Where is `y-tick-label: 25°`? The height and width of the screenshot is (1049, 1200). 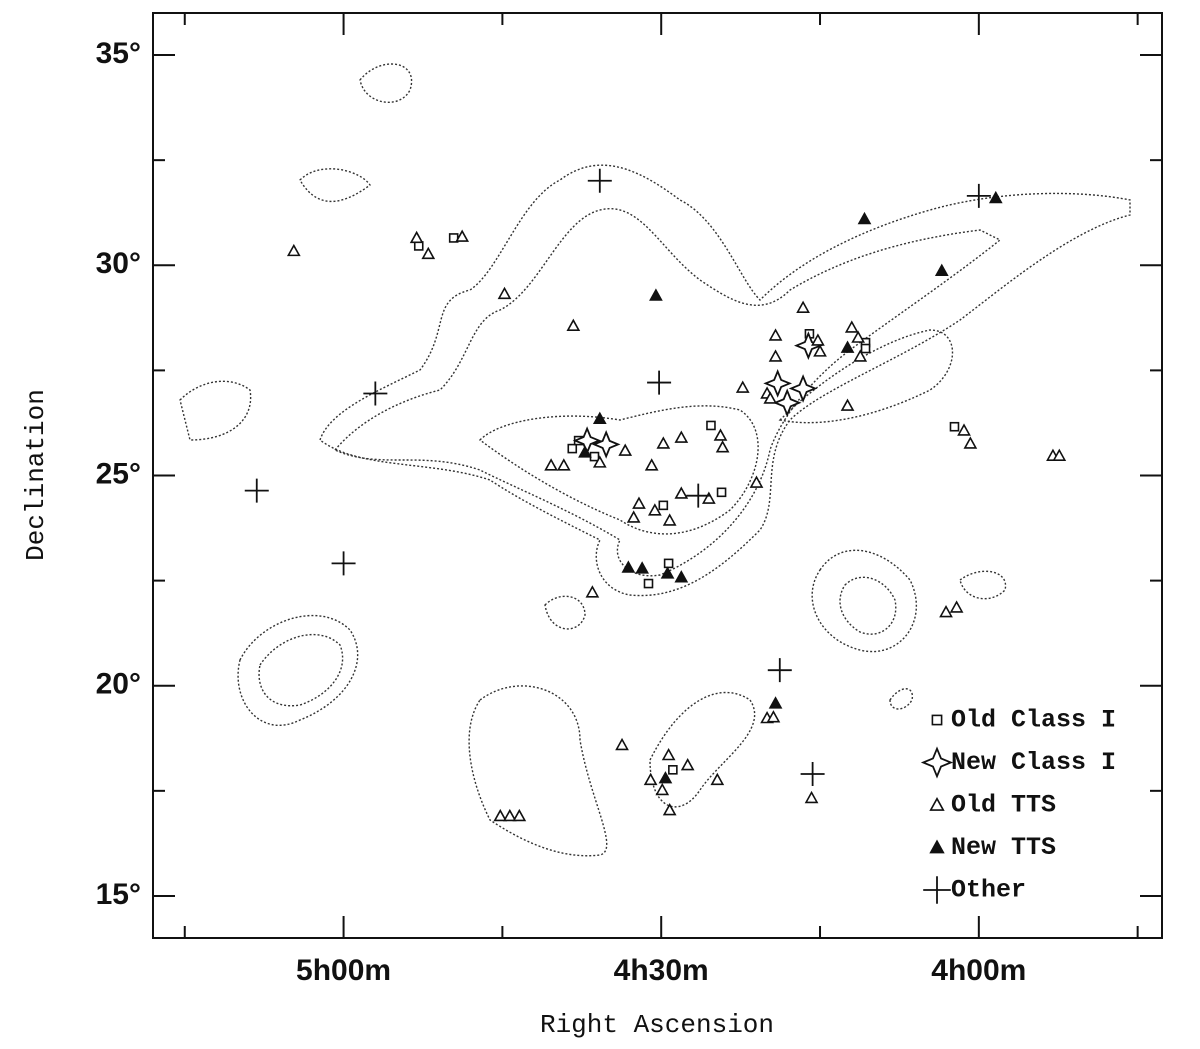 y-tick-label: 25° is located at coordinates (118, 473).